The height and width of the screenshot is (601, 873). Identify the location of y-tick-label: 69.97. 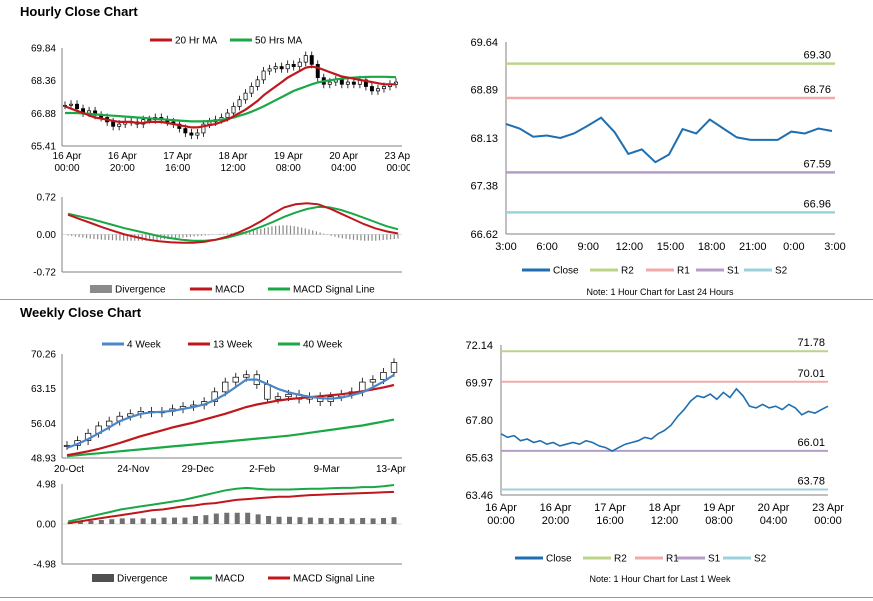
(479, 384).